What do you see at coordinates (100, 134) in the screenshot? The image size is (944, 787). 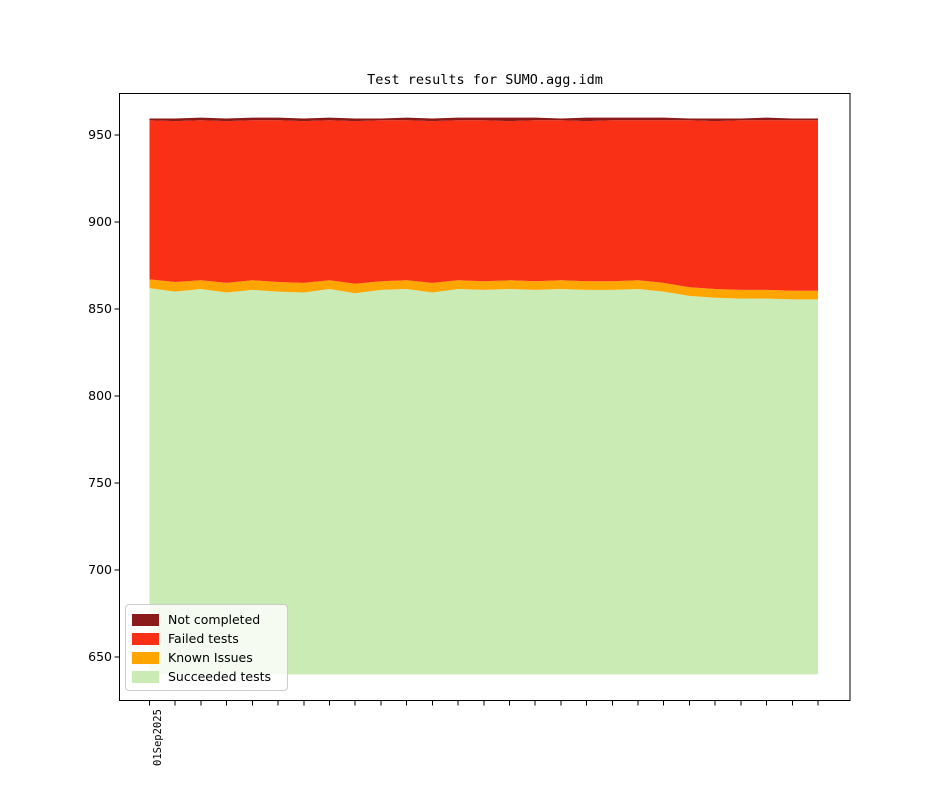 I see `y-tick-label: 950` at bounding box center [100, 134].